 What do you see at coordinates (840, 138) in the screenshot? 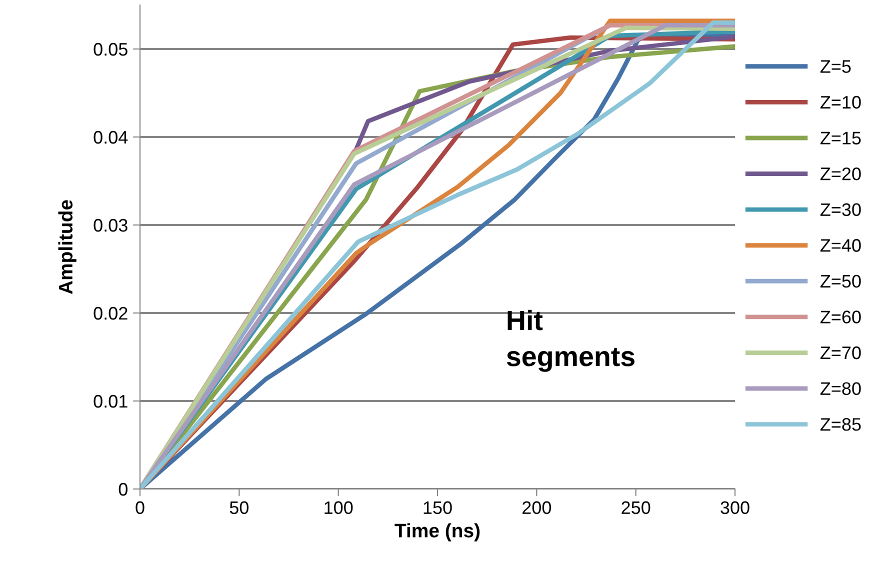
I see `legend-label: Z=15` at bounding box center [840, 138].